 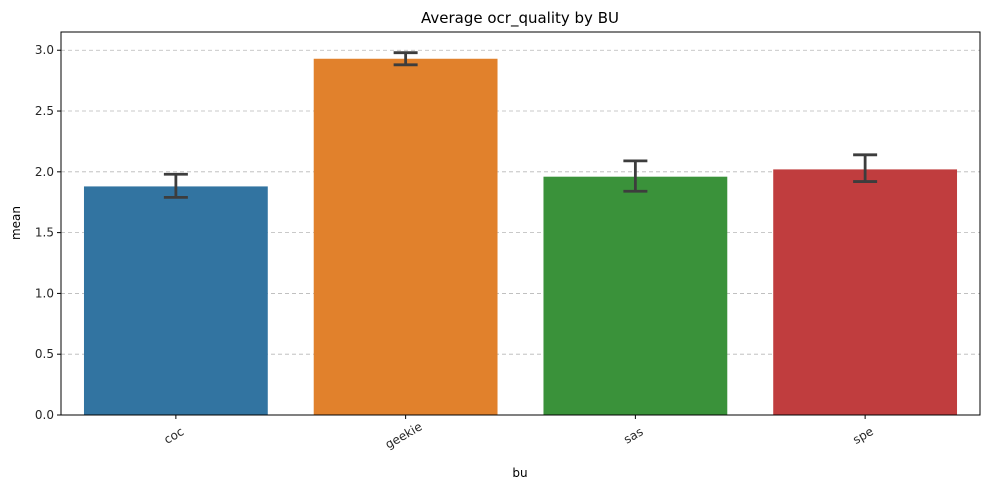 I want to click on x-tick-label: coc, so click(x=173, y=435).